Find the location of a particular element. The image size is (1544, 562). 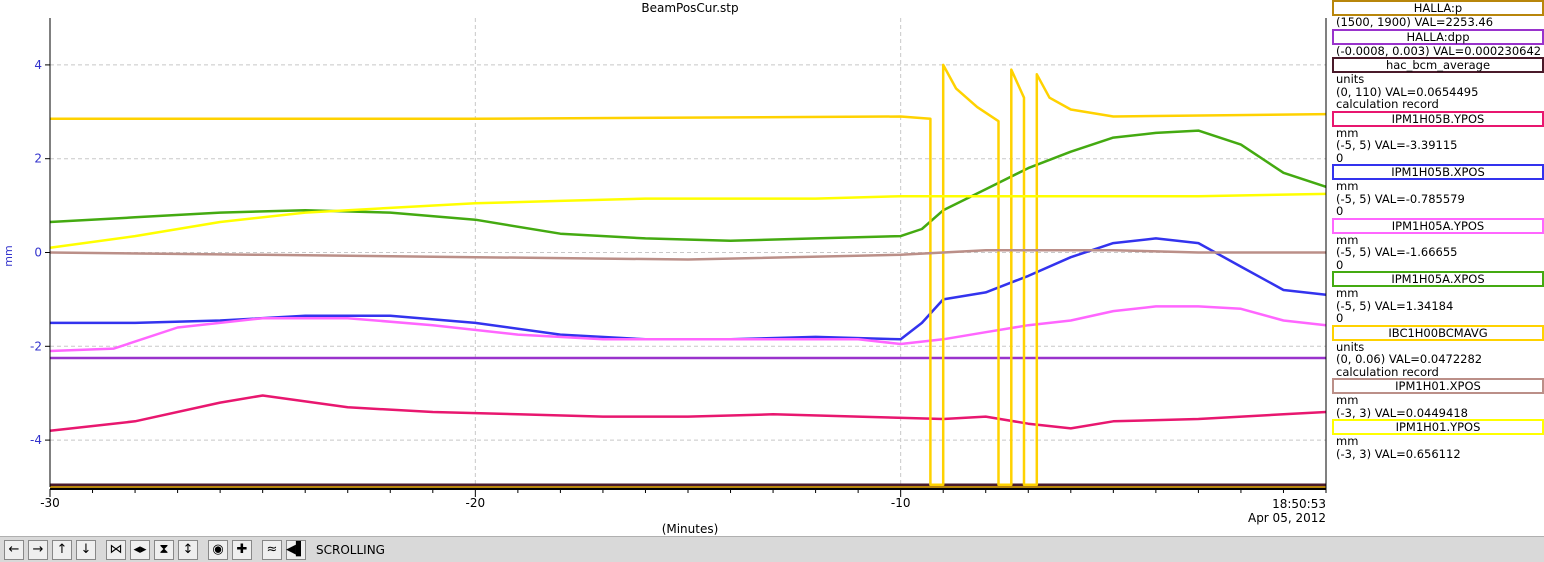

add-button: ✚ is located at coordinates (242, 549).